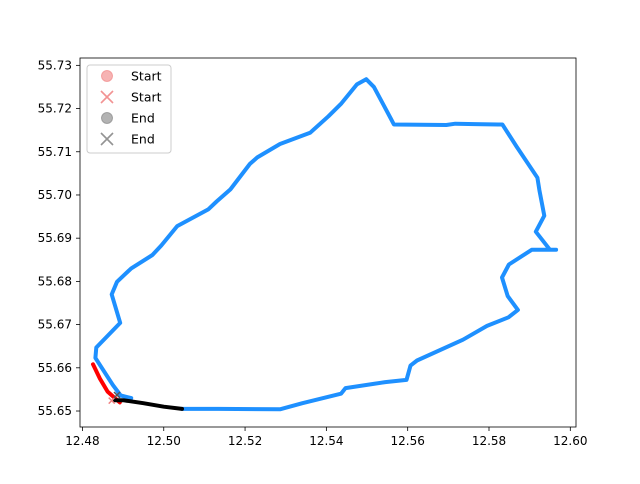  Describe the element at coordinates (112, 401) in the screenshot. I see `start-x-marker` at that location.